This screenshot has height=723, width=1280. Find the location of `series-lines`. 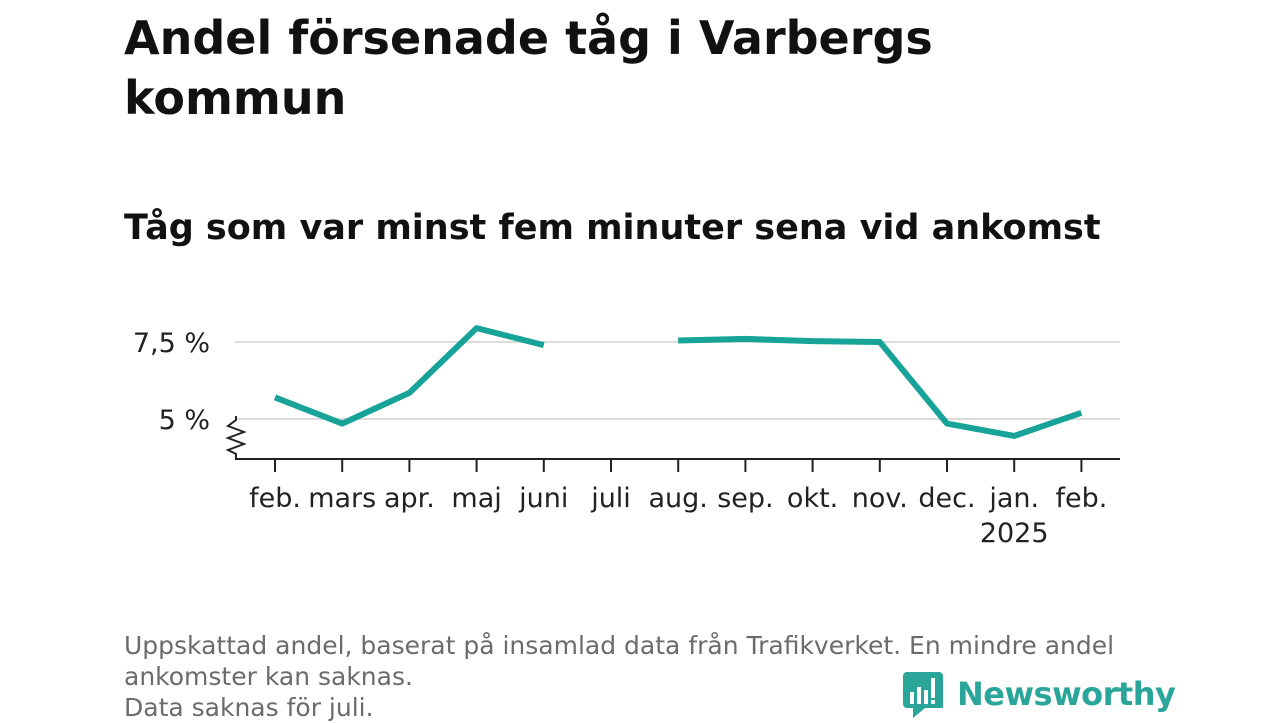

series-lines is located at coordinates (678, 382).